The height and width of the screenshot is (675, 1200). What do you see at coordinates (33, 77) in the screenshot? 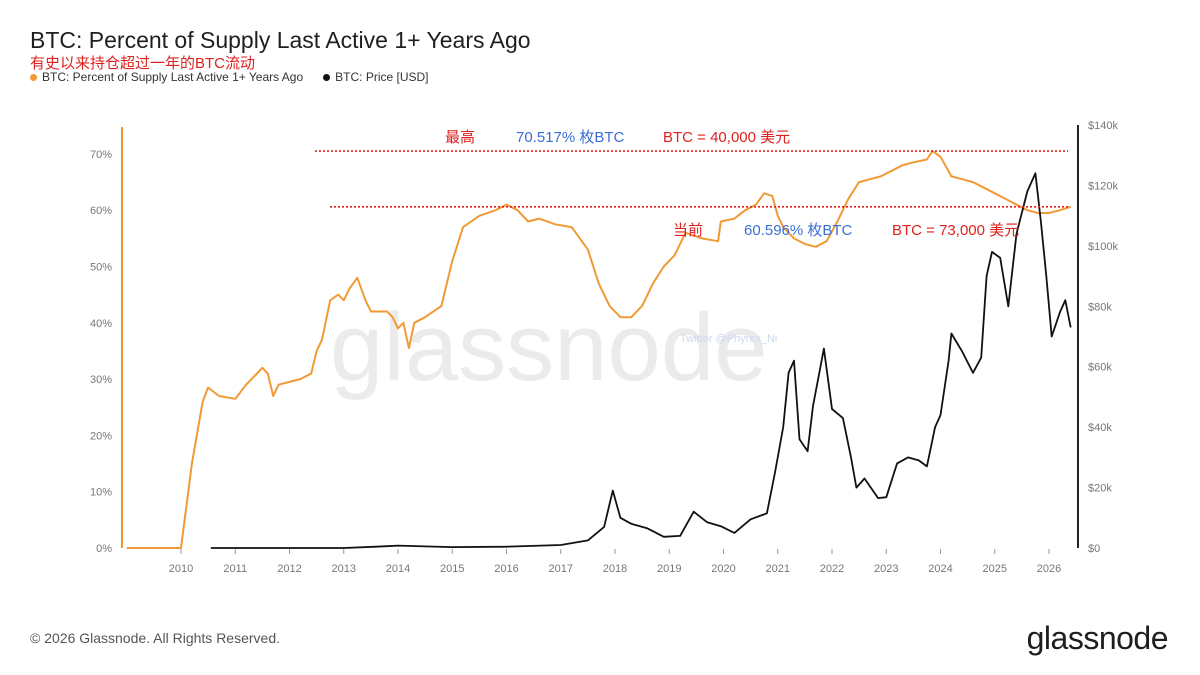
I see `orange-dot-icon` at bounding box center [33, 77].